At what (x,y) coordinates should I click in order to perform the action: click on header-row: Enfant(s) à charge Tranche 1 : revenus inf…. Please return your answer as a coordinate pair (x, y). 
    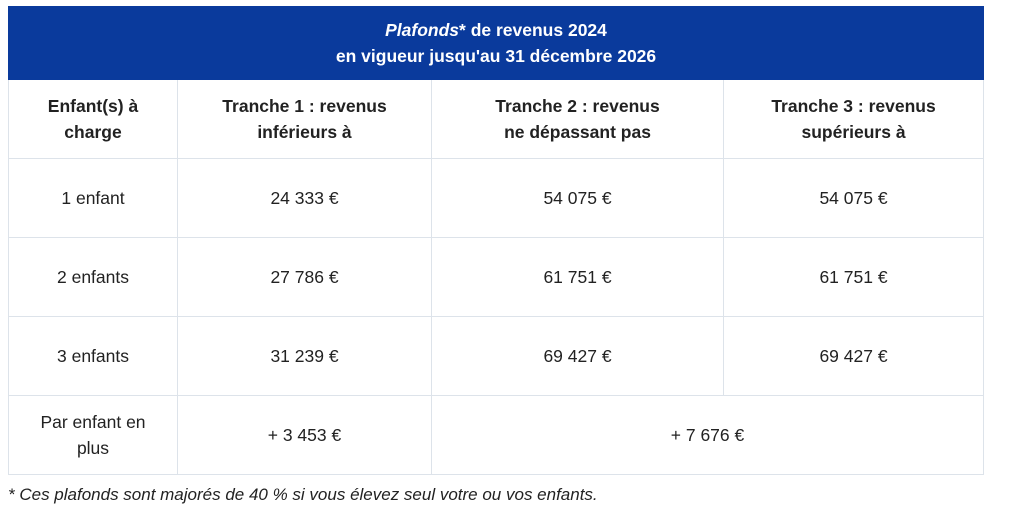
    Looking at the image, I should click on (496, 119).